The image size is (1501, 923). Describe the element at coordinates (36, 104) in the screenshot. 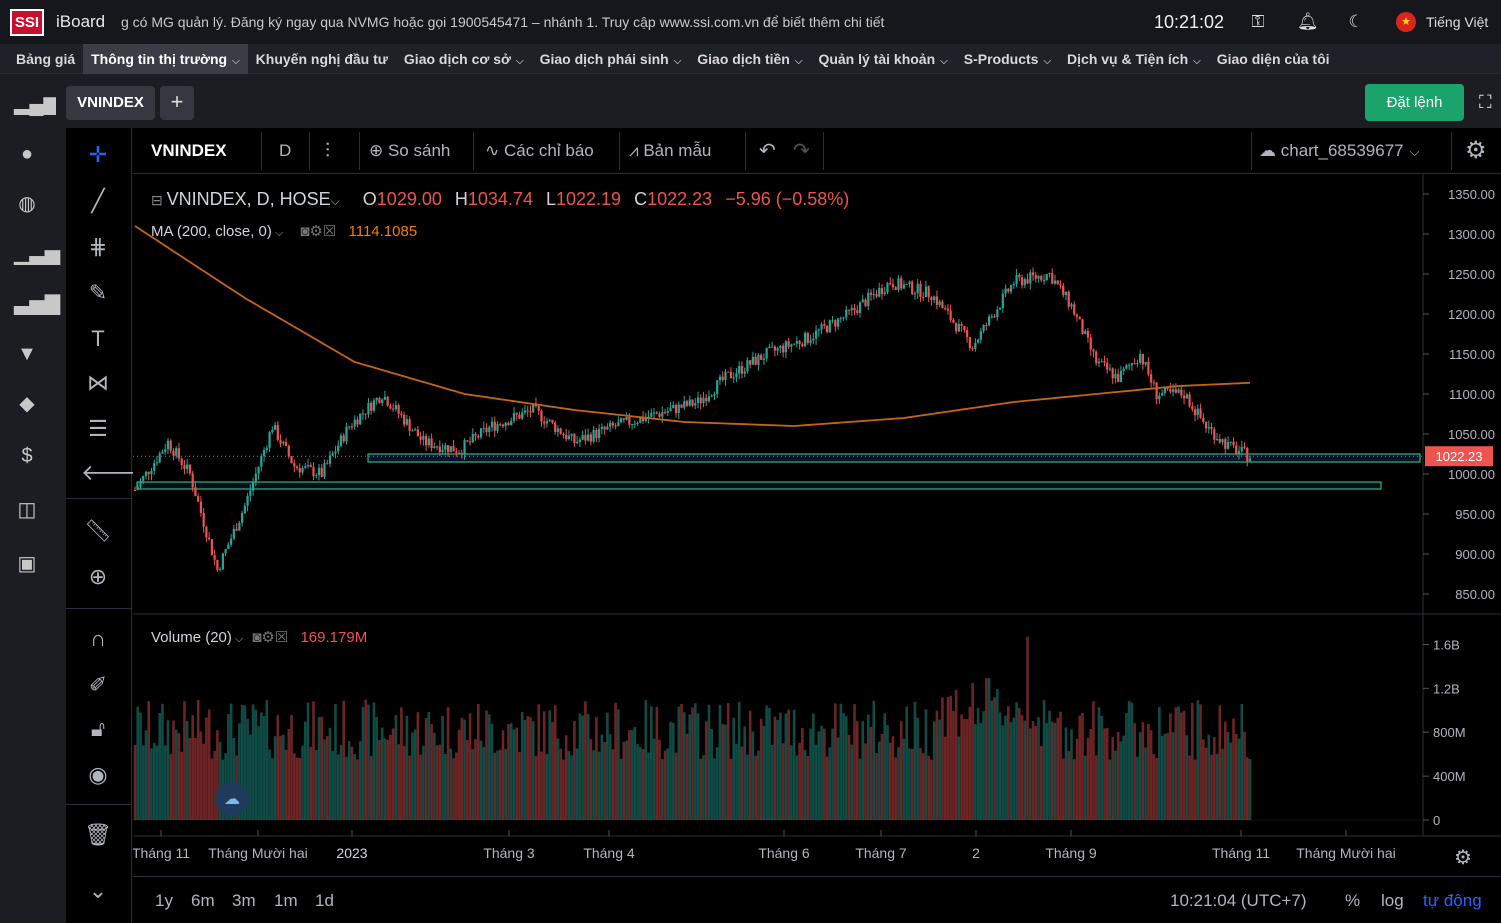

I see `bar-chart-icon: ▂▄▆` at that location.